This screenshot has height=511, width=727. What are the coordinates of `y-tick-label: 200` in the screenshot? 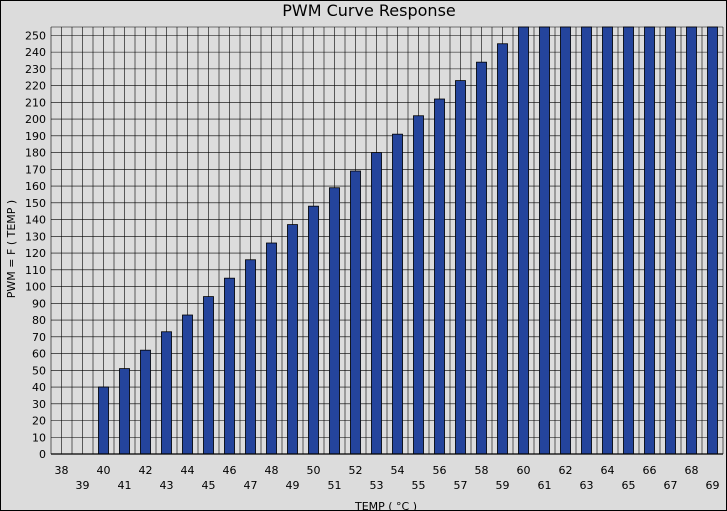 It's located at (35, 119).